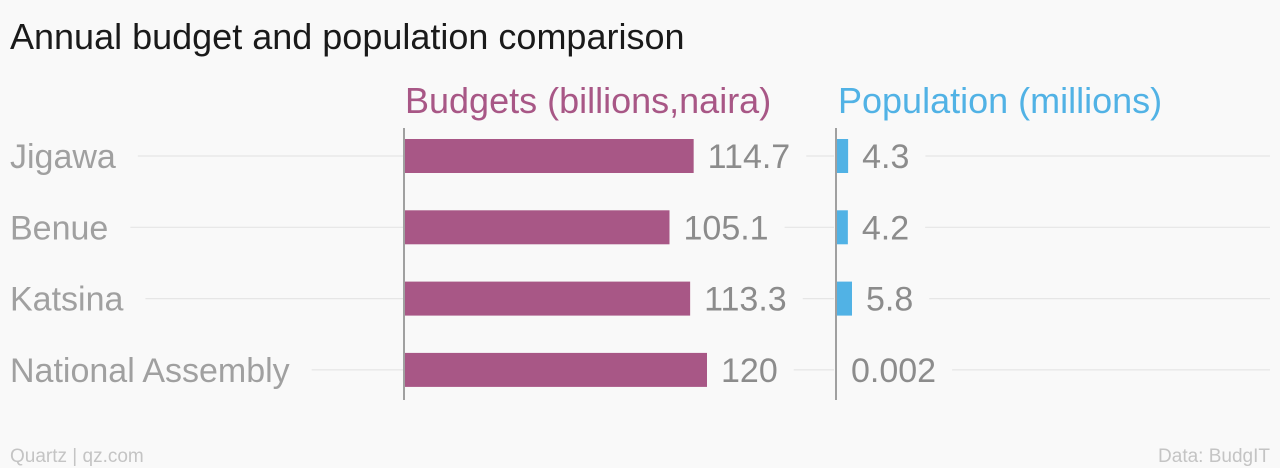 The width and height of the screenshot is (1280, 468). What do you see at coordinates (347, 36) in the screenshot?
I see `chart-title: Annual budget and population comparison` at bounding box center [347, 36].